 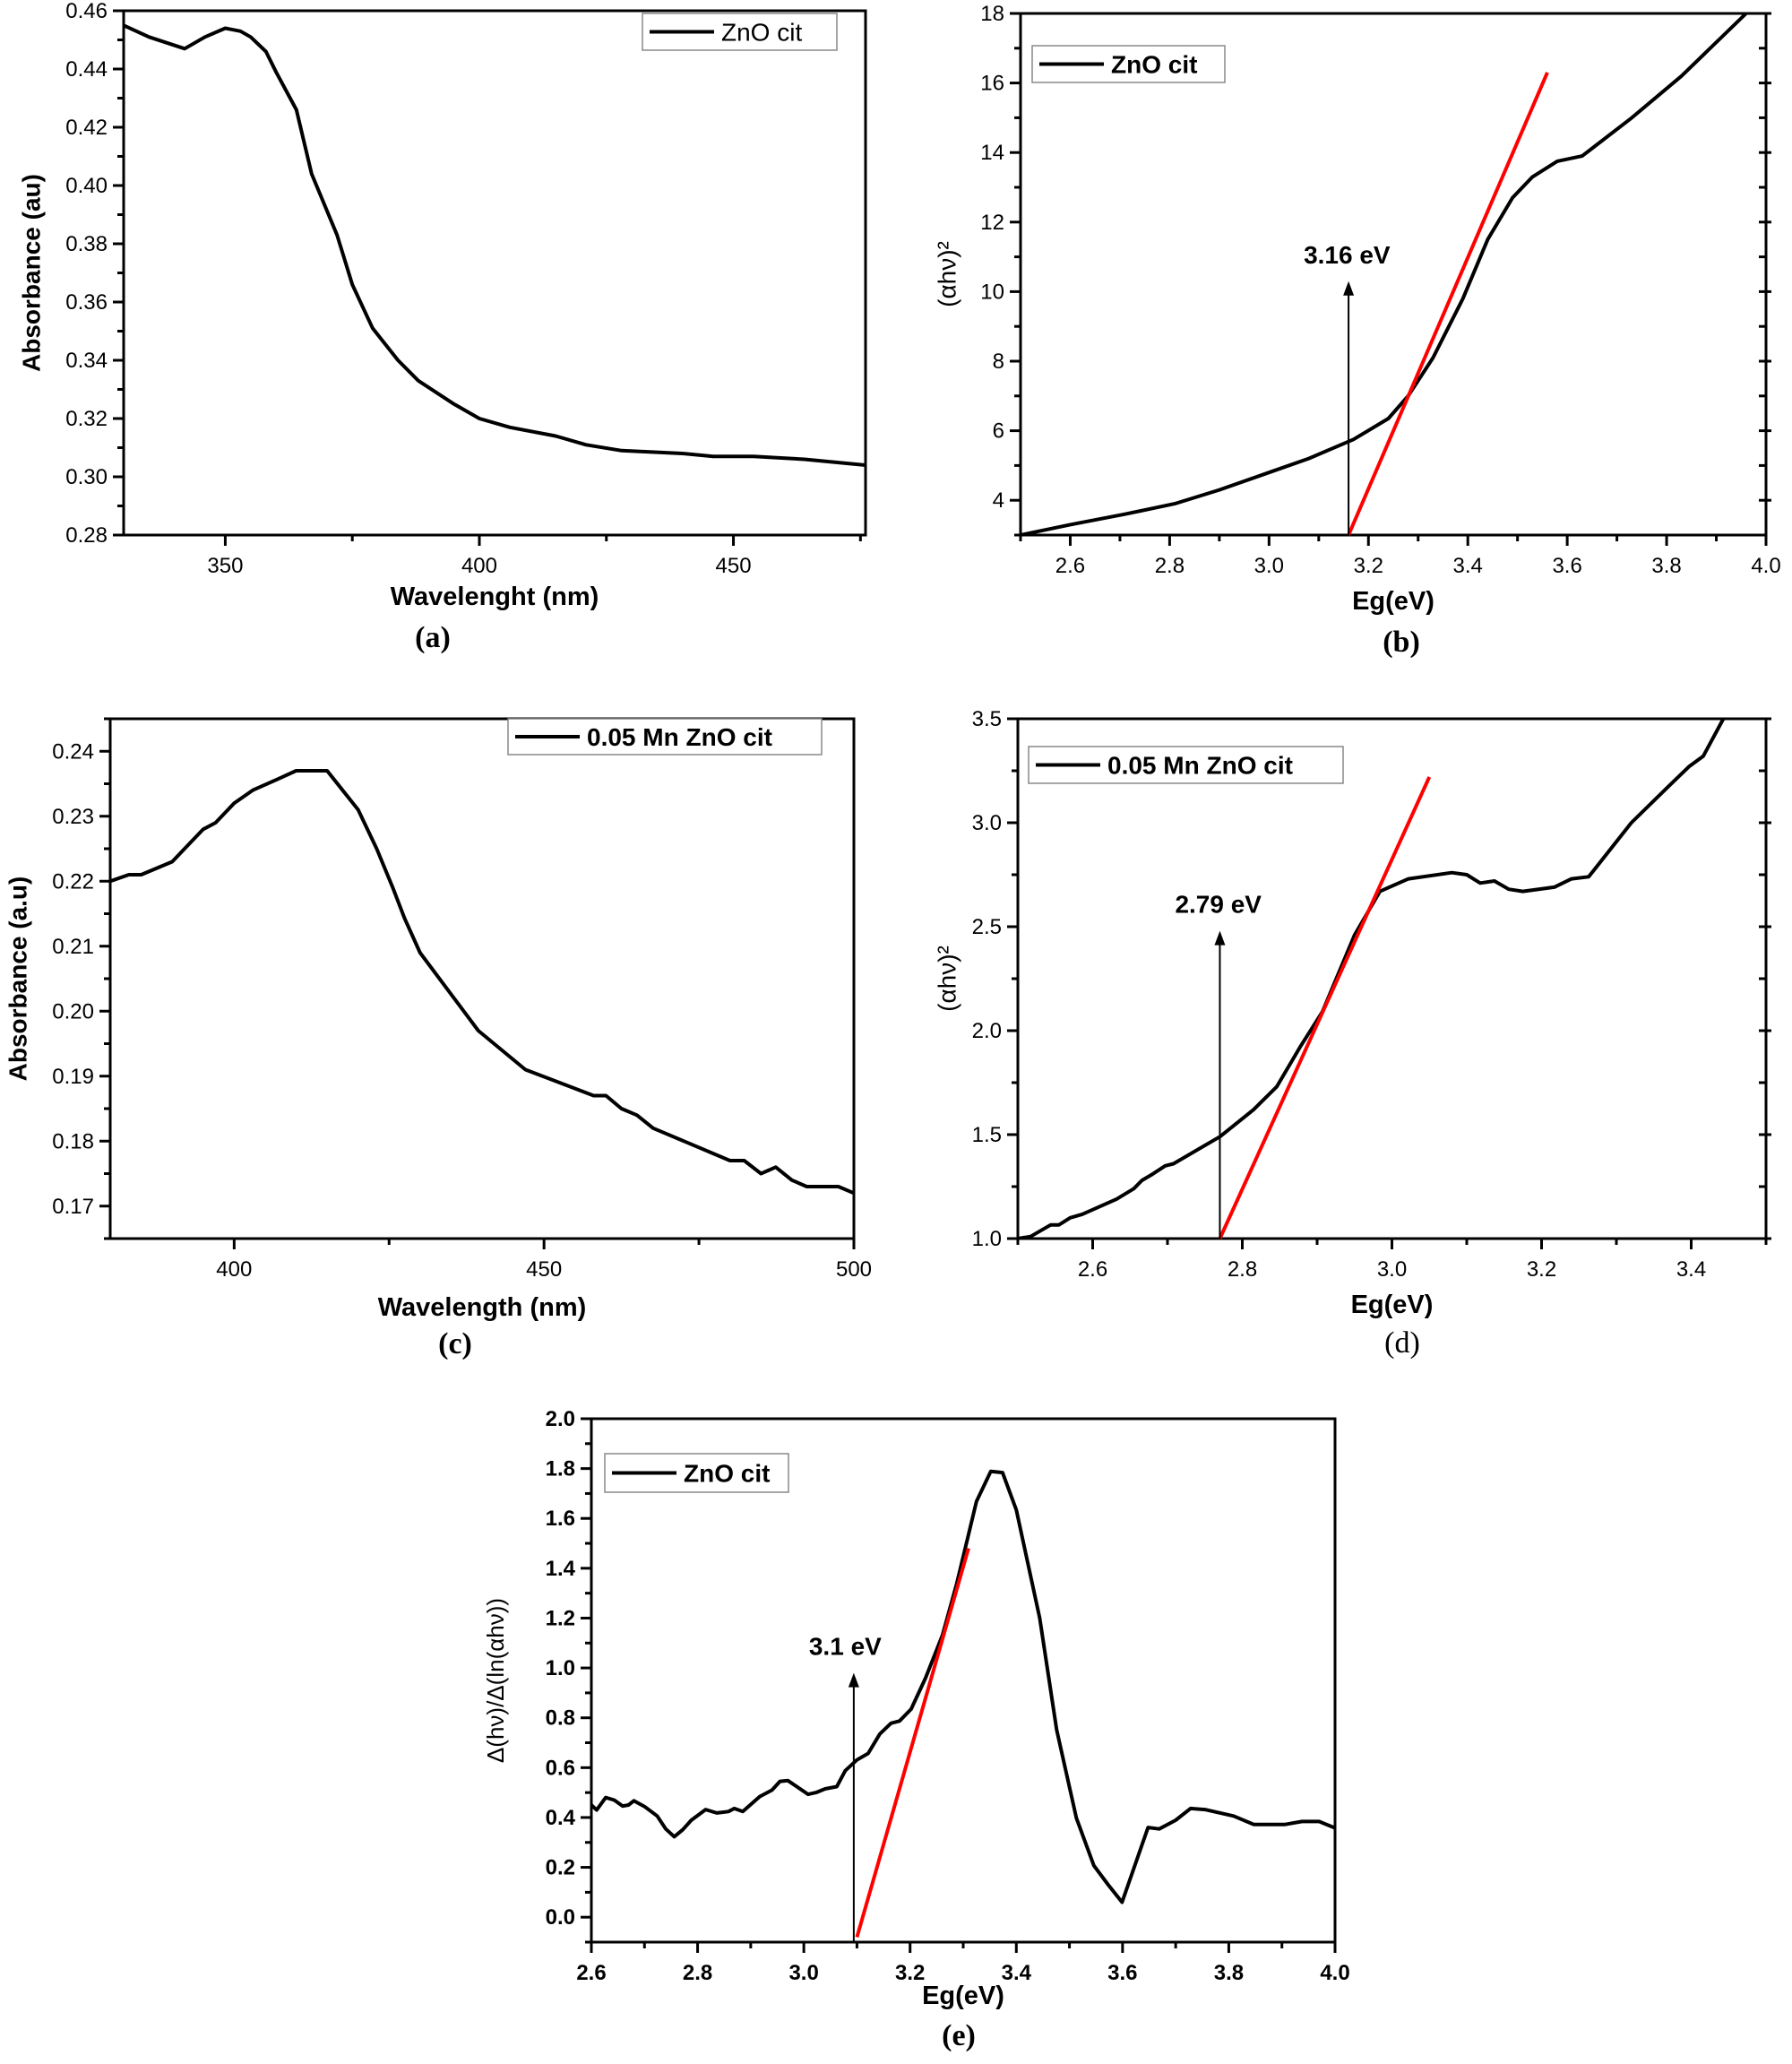 What do you see at coordinates (999, 362) in the screenshot?
I see `y-tick-label: 8` at bounding box center [999, 362].